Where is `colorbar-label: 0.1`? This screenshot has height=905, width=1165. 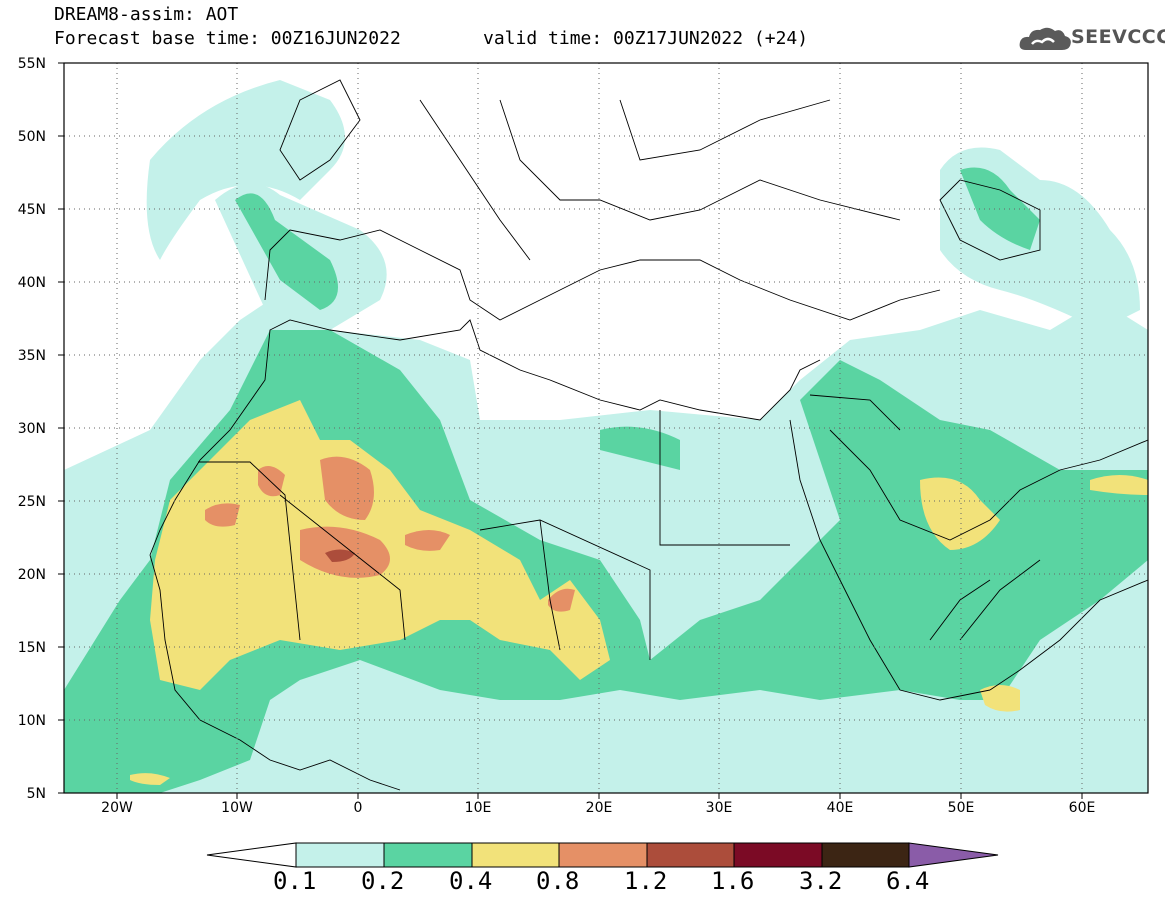 colorbar-label: 0.1 is located at coordinates (295, 881).